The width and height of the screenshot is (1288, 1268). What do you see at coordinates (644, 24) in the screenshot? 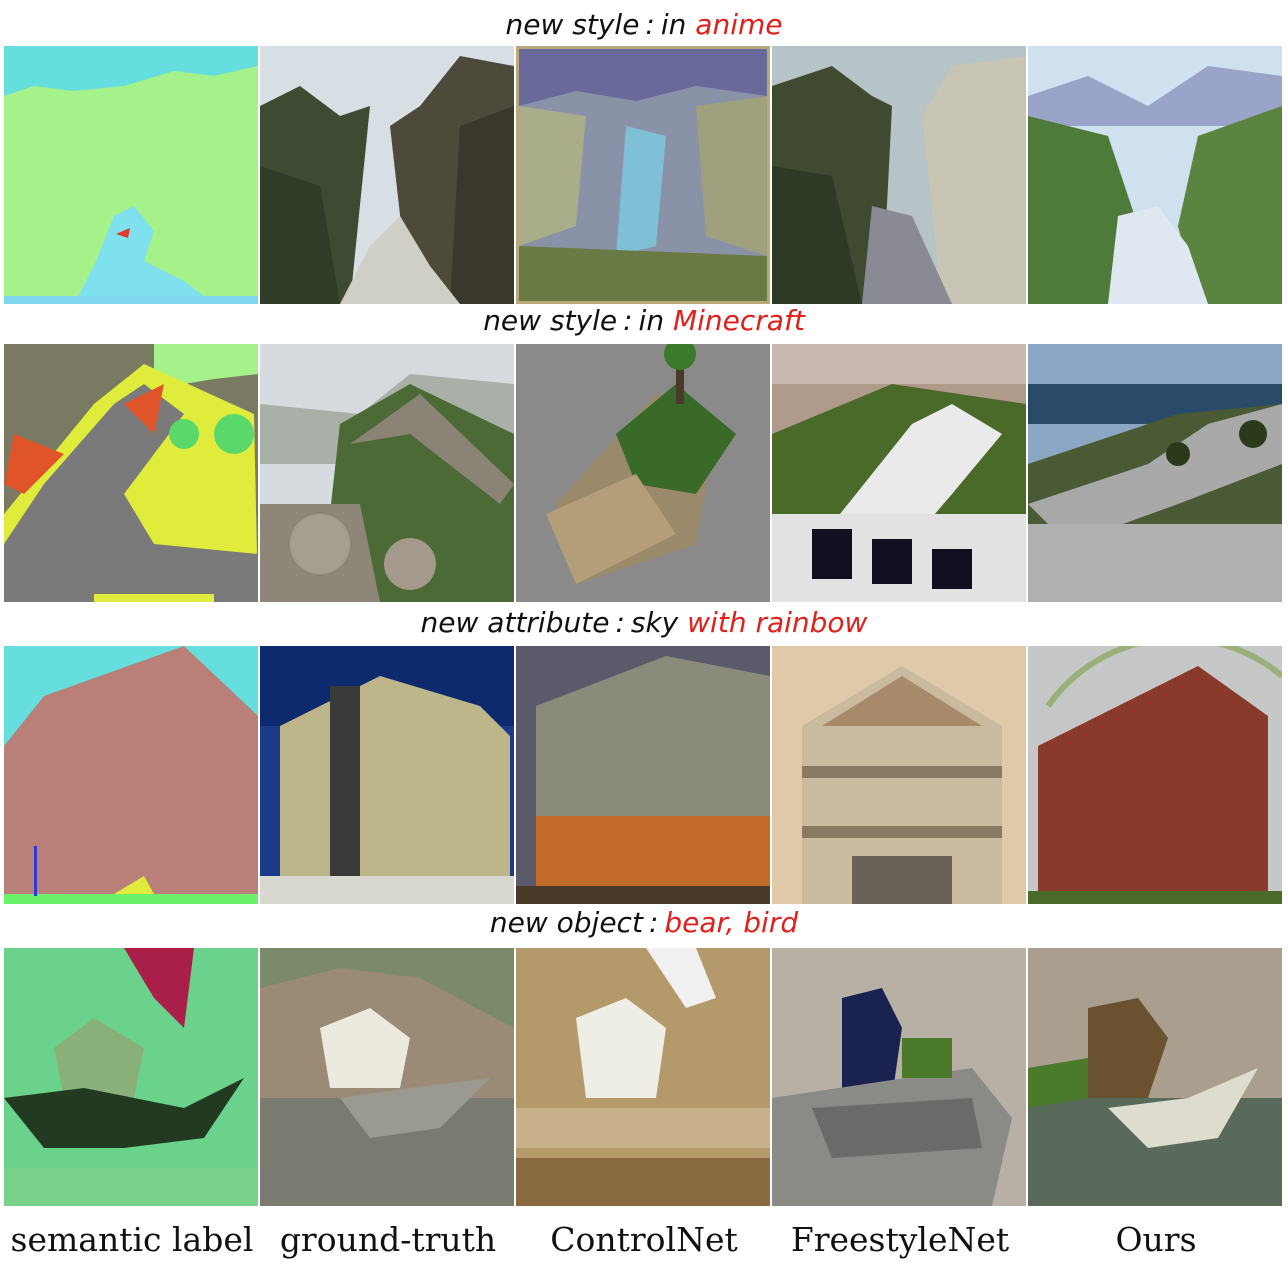
I see `row-title-1: new style: in anime` at bounding box center [644, 24].